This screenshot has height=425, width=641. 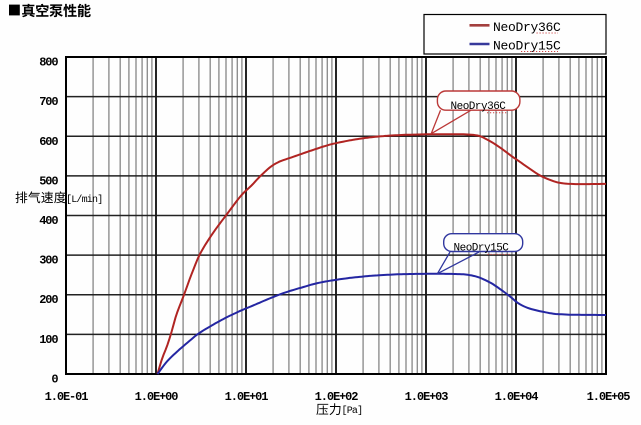 I want to click on svg-text: 600, so click(x=48, y=142).